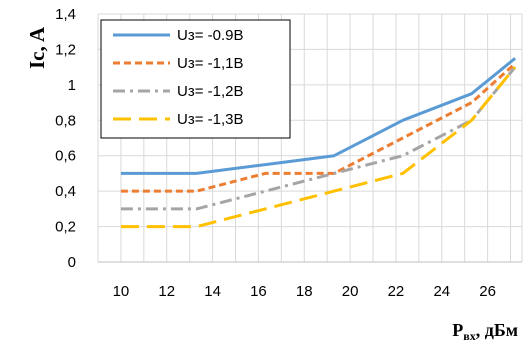 The image size is (532, 346). Describe the element at coordinates (65, 156) in the screenshot. I see `y-tick-label: 0,6` at that location.